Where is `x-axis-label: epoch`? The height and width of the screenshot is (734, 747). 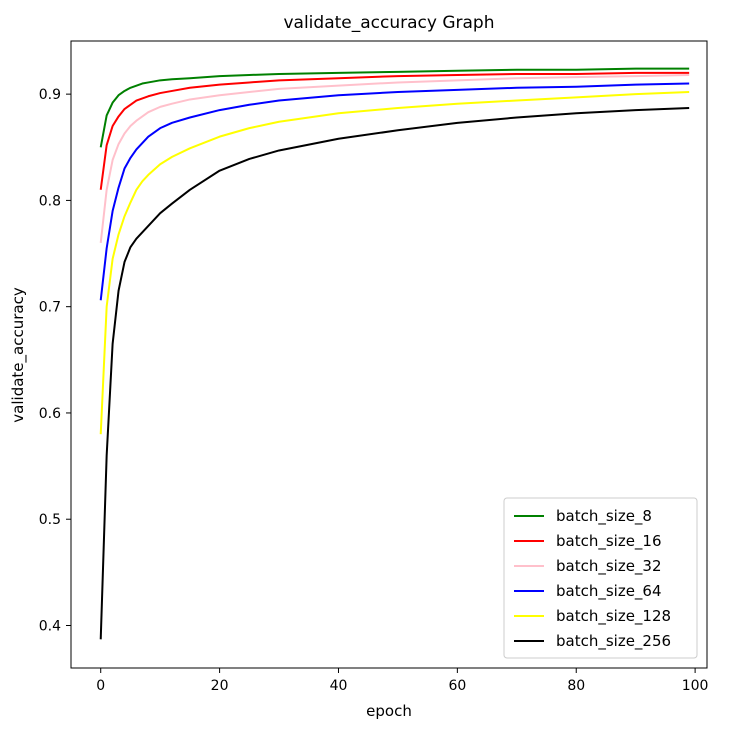 x-axis-label: epoch is located at coordinates (389, 711).